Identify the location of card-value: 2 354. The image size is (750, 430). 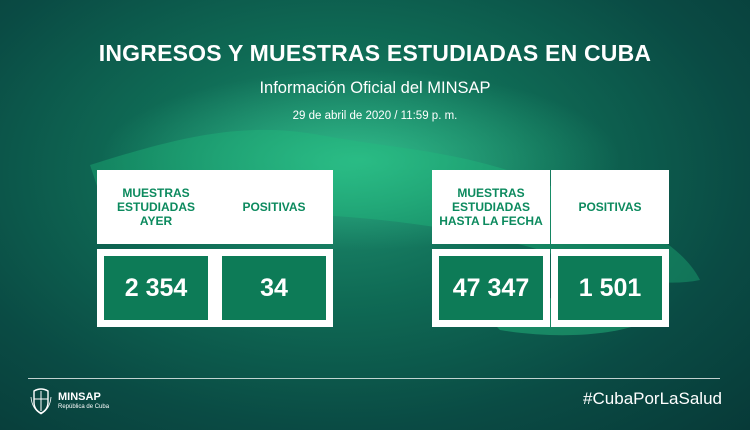
(156, 288).